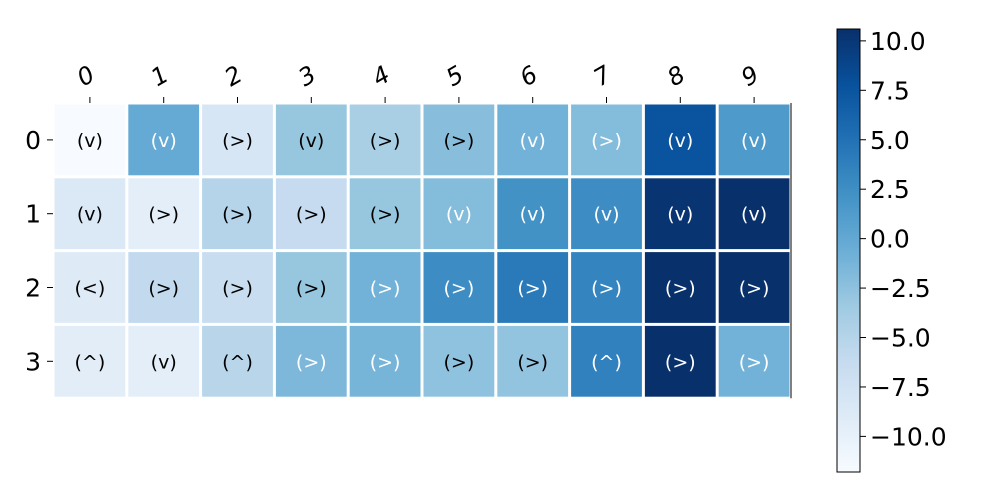  I want to click on cell-annotation-r1-c4: (>), so click(385, 215).